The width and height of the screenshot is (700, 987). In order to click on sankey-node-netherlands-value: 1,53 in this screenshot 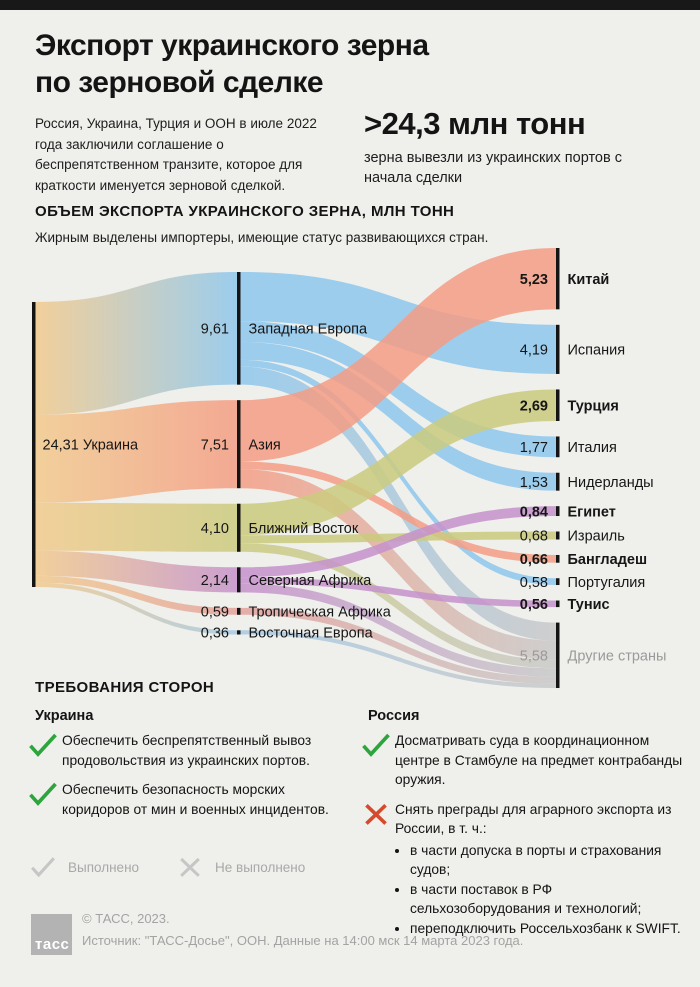, I will do `click(534, 483)`.